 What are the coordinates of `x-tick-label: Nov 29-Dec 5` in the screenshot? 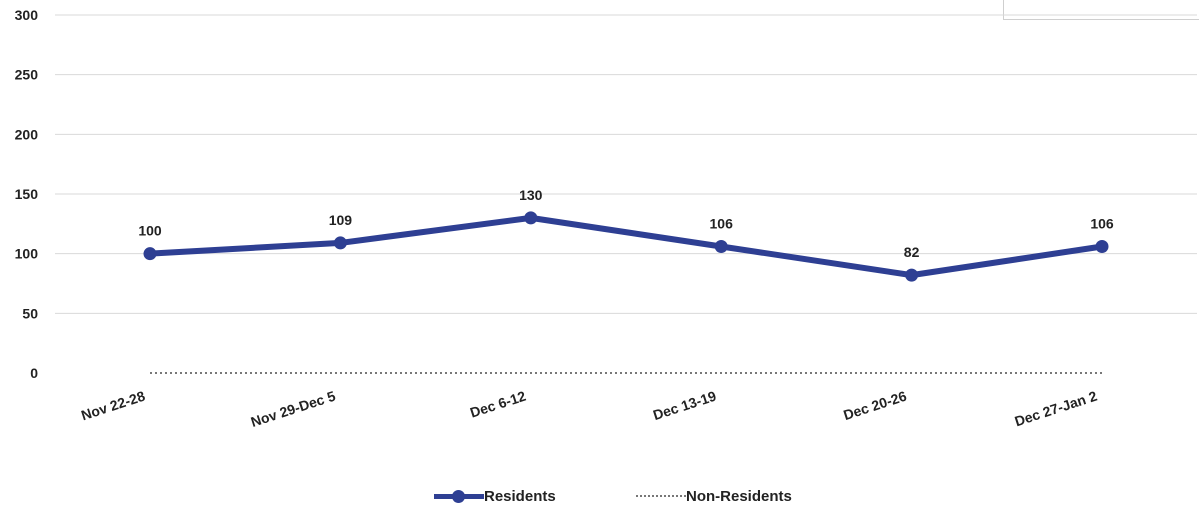 It's located at (293, 409).